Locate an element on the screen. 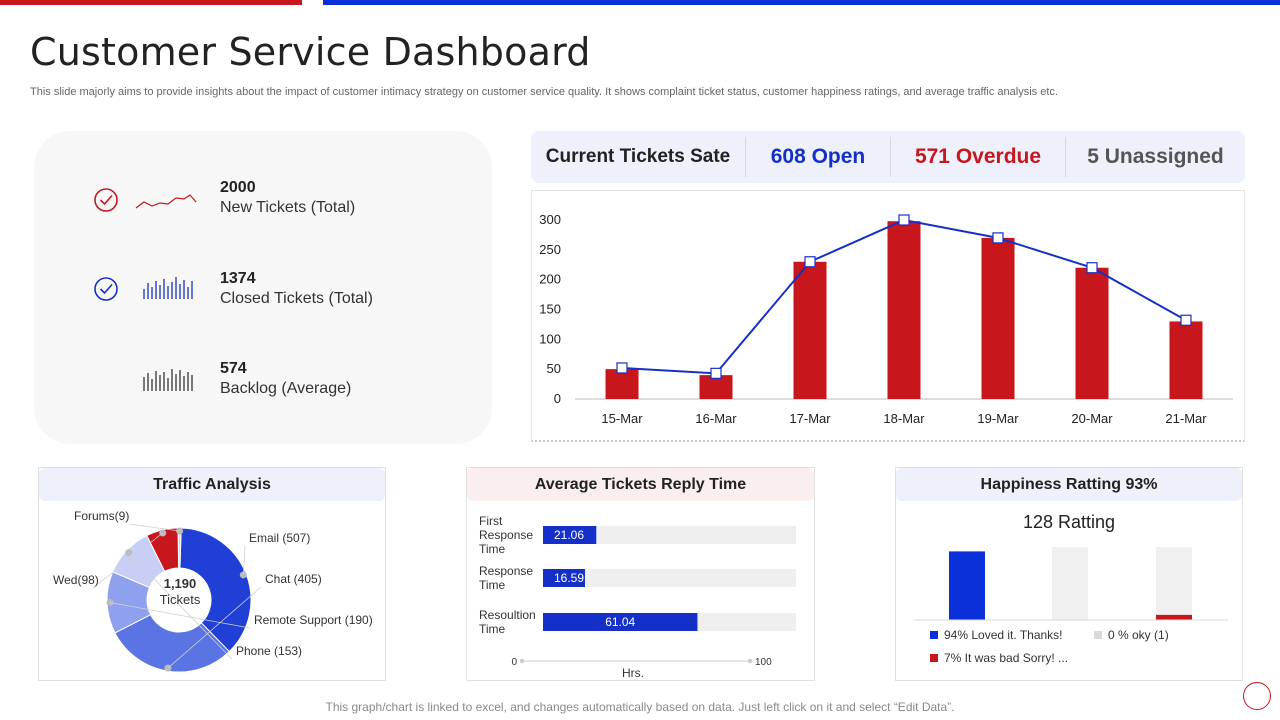 Image resolution: width=1280 pixels, height=720 pixels. donut-label: Forums(9) is located at coordinates (101, 516).